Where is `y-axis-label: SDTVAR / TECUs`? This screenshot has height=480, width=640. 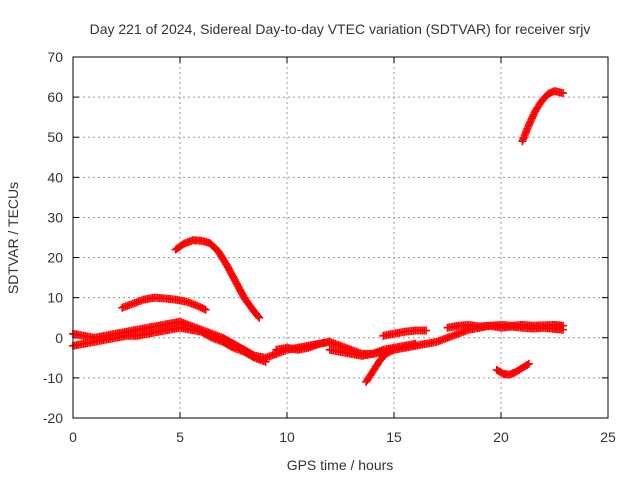
y-axis-label: SDTVAR / TECUs is located at coordinates (13, 238).